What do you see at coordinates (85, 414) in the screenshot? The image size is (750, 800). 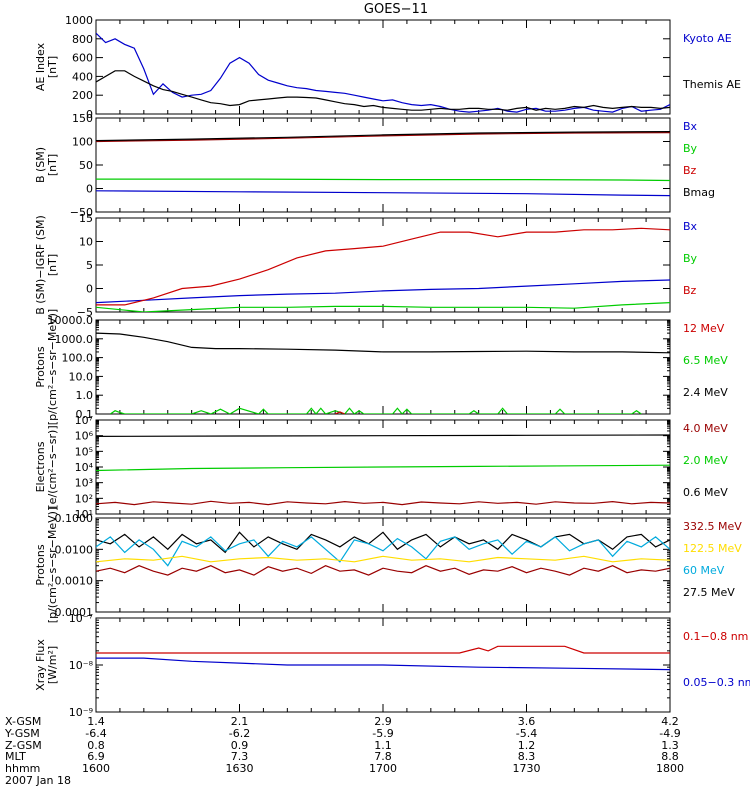 I see `y-tick-label: 0.1` at bounding box center [85, 414].